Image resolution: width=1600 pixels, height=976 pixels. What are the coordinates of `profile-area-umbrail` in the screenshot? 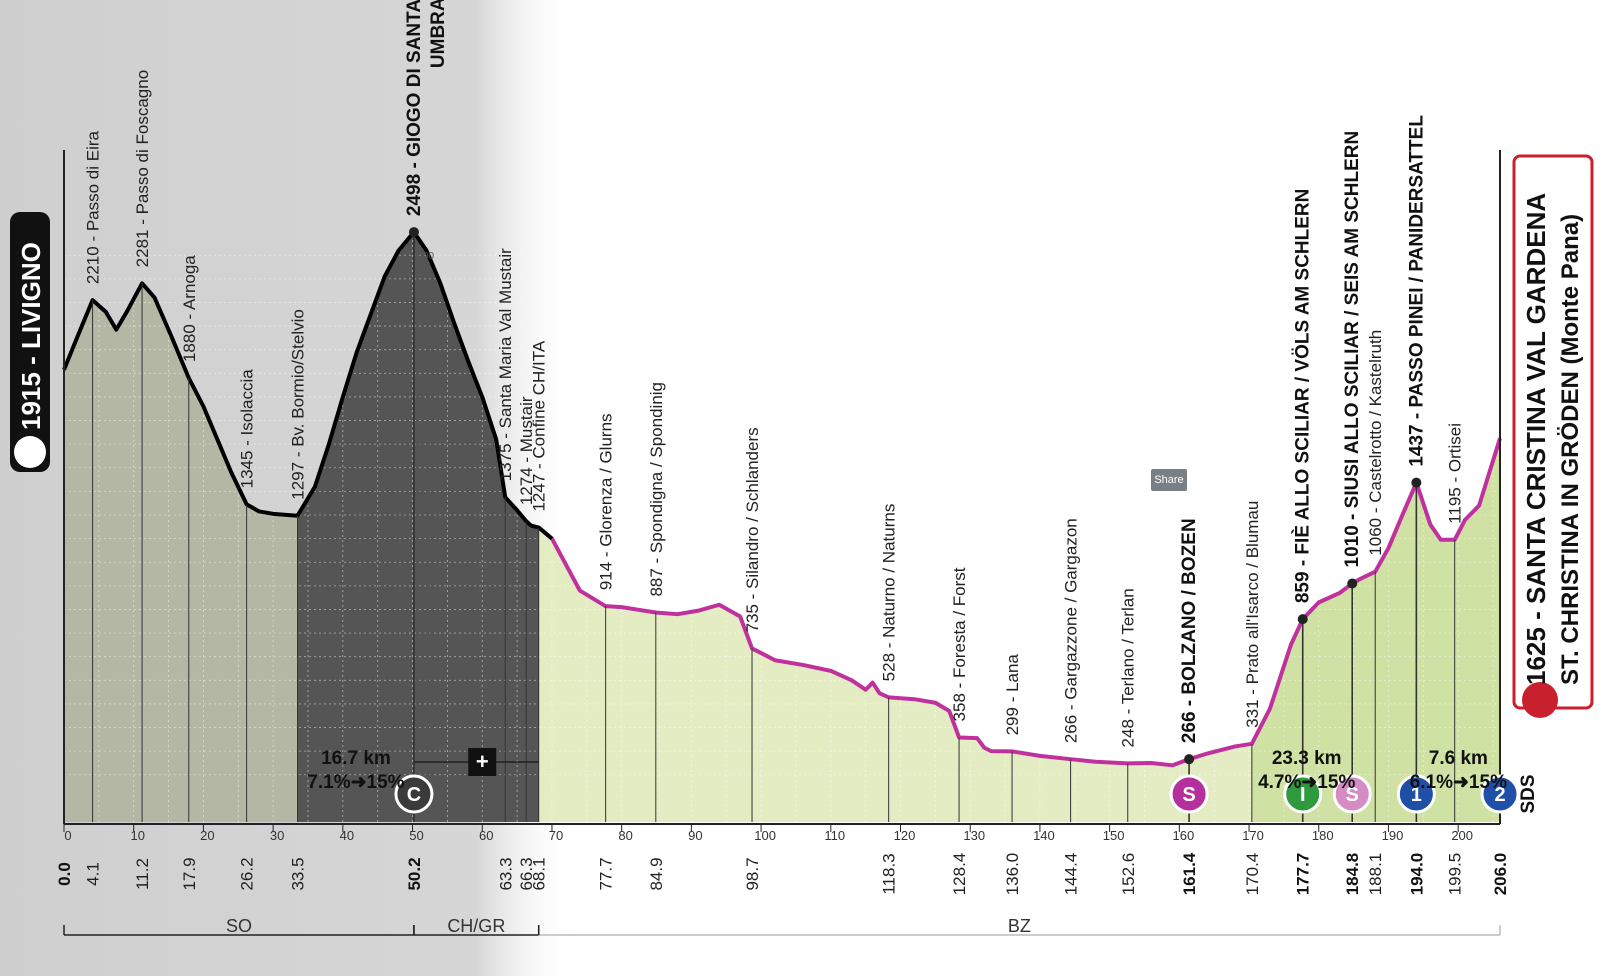 It's located at (418, 527).